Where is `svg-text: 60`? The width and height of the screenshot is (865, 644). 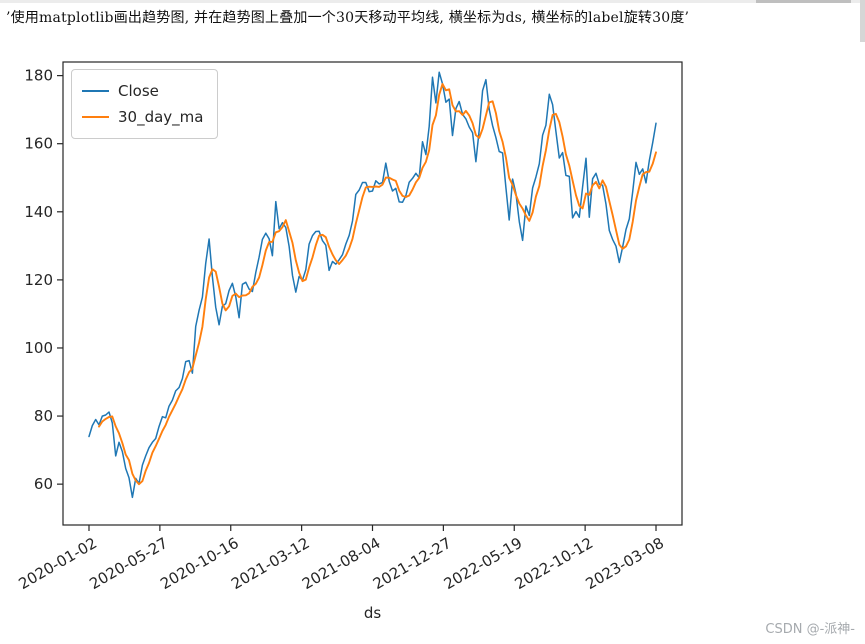
svg-text: 60 is located at coordinates (43, 484).